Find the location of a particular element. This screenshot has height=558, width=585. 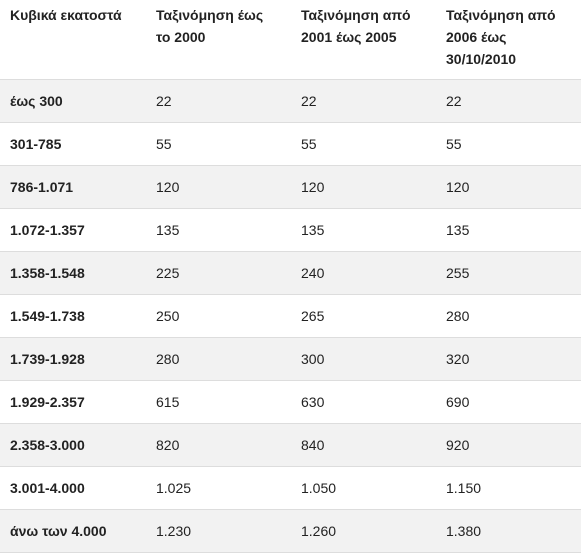

cell-cubic-cm: 1.739-1.928 is located at coordinates (73, 359).